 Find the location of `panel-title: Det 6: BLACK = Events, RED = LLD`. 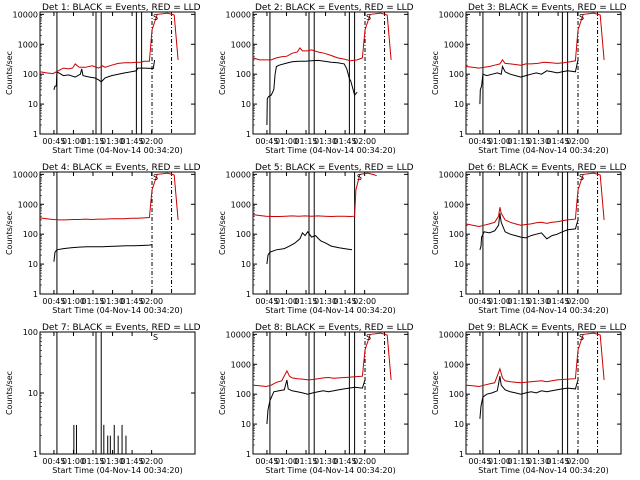

panel-title: Det 6: BLACK = Events, RED = LLD is located at coordinates (547, 168).